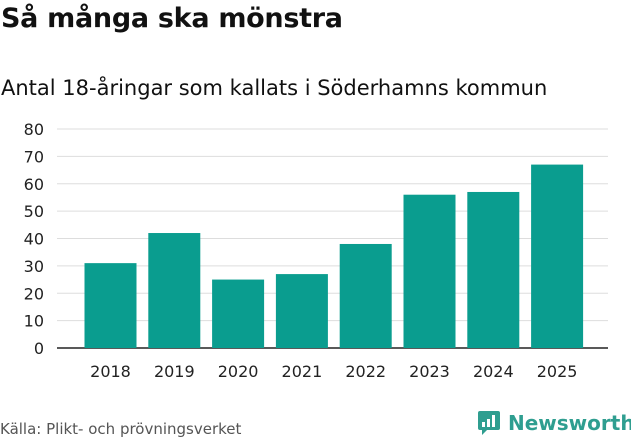  I want to click on x-axis-ticks: 2018 2019 2020 2021 2022 2023 2024 2025, so click(333, 371).